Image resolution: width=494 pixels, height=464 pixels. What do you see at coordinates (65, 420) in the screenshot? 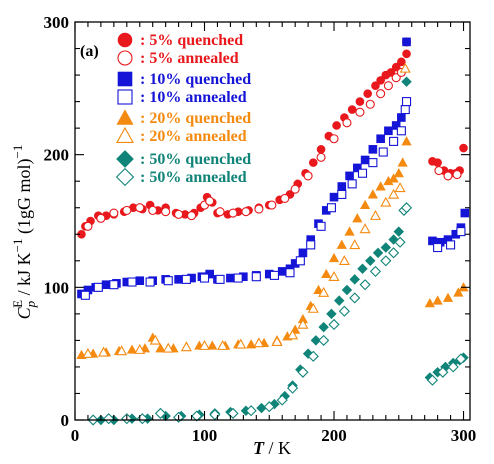
I see `y-tick-label: 0` at bounding box center [65, 420].